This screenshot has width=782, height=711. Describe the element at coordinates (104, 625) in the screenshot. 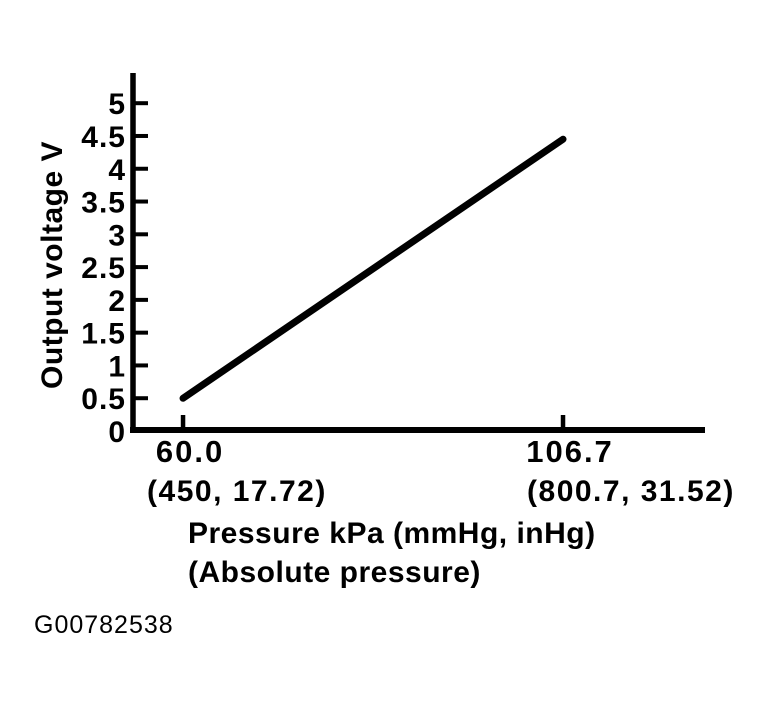

I see `figure-code: G00782538` at that location.